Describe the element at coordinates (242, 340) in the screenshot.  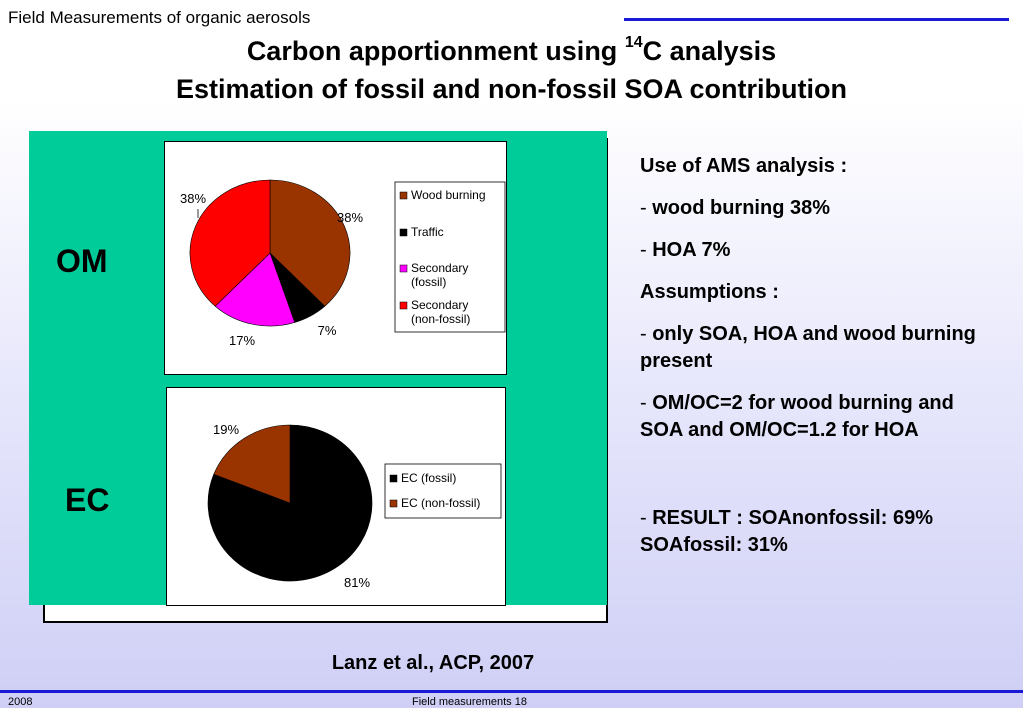
I see `data-label: 17%` at that location.